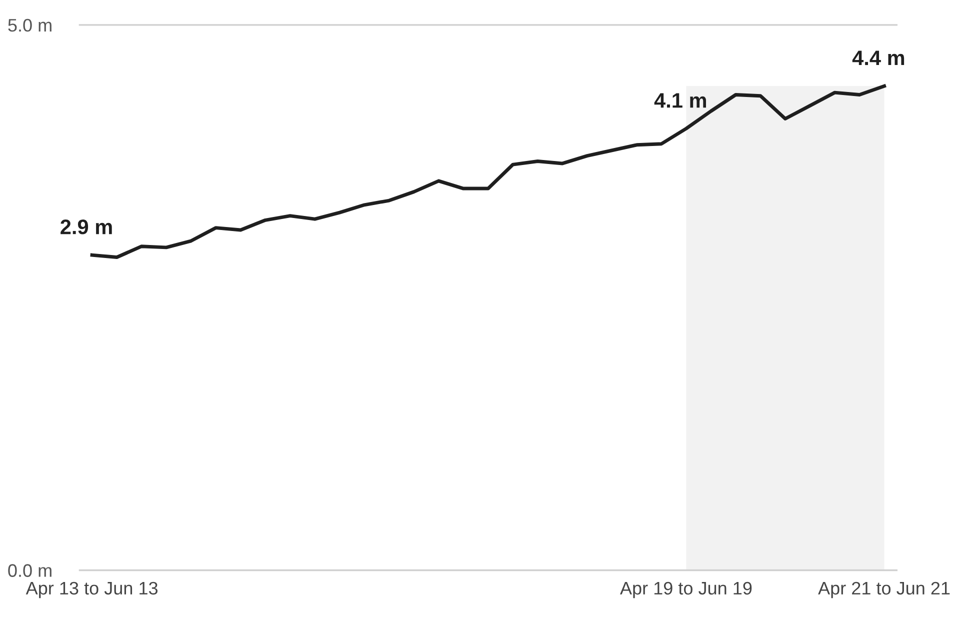  Describe the element at coordinates (86, 227) in the screenshot. I see `data-label: 2.9 m` at that location.